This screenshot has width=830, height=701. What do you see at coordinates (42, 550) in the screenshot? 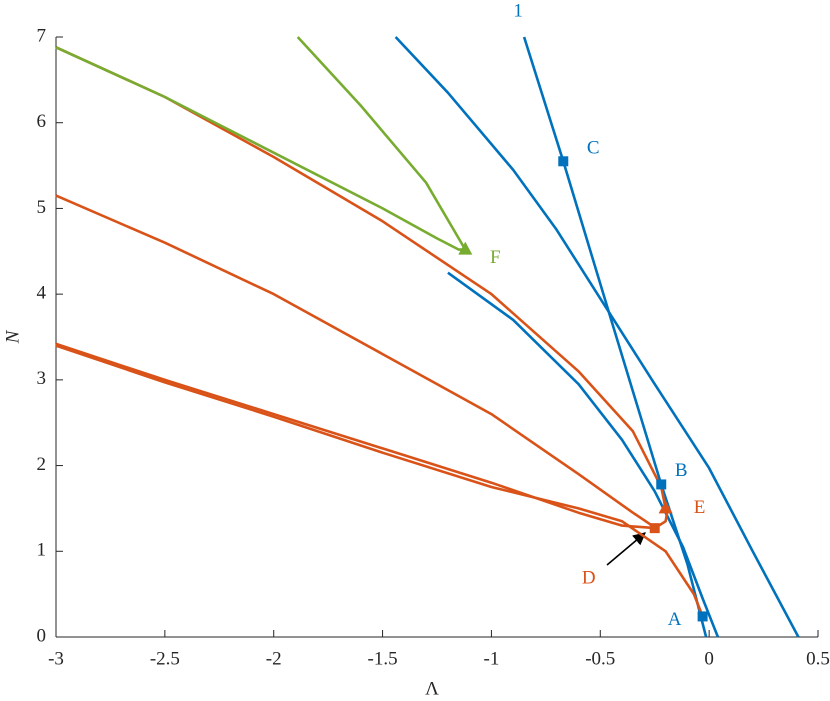
I see `y-tick-label: 1` at bounding box center [42, 550].